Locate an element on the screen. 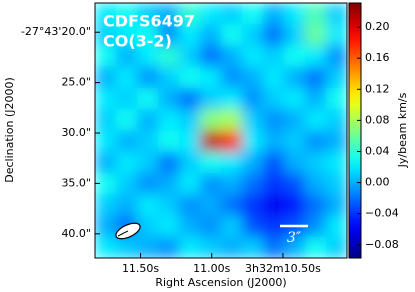 Image resolution: width=415 pixels, height=292 pixels. colorbar-tick-label: 0.00 is located at coordinates (377, 182).